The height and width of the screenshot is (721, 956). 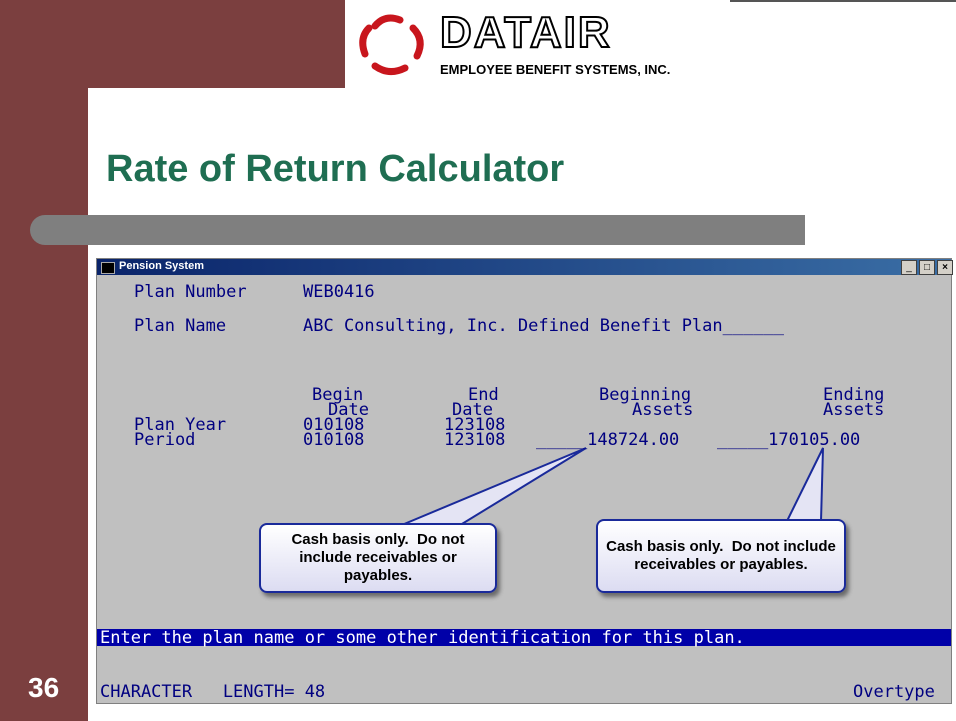 What do you see at coordinates (843, 1) in the screenshot?
I see `top-rule` at bounding box center [843, 1].